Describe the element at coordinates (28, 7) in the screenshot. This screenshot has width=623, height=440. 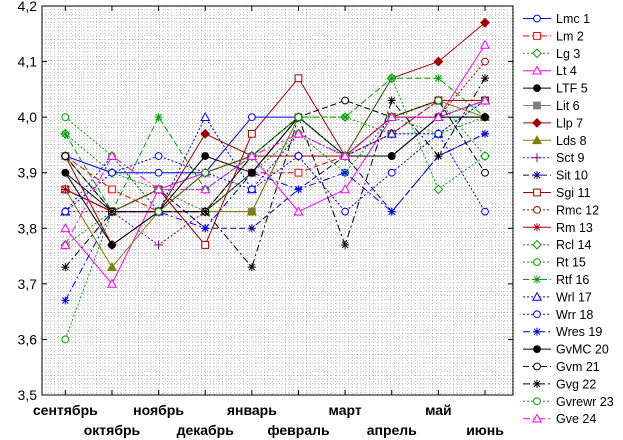
I see `y-tick-label: 4,2` at that location.